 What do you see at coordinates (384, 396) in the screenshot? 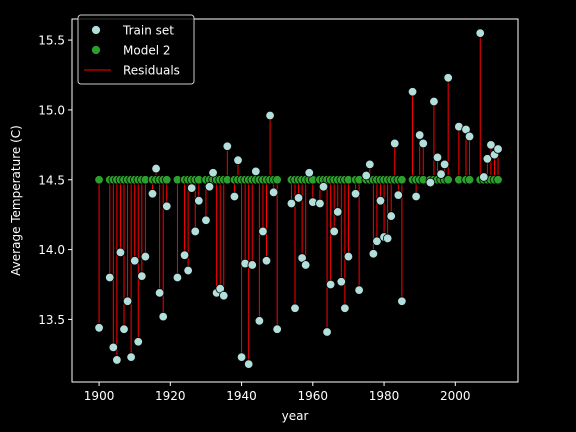
I see `x-tick-label: 1980` at bounding box center [384, 396].